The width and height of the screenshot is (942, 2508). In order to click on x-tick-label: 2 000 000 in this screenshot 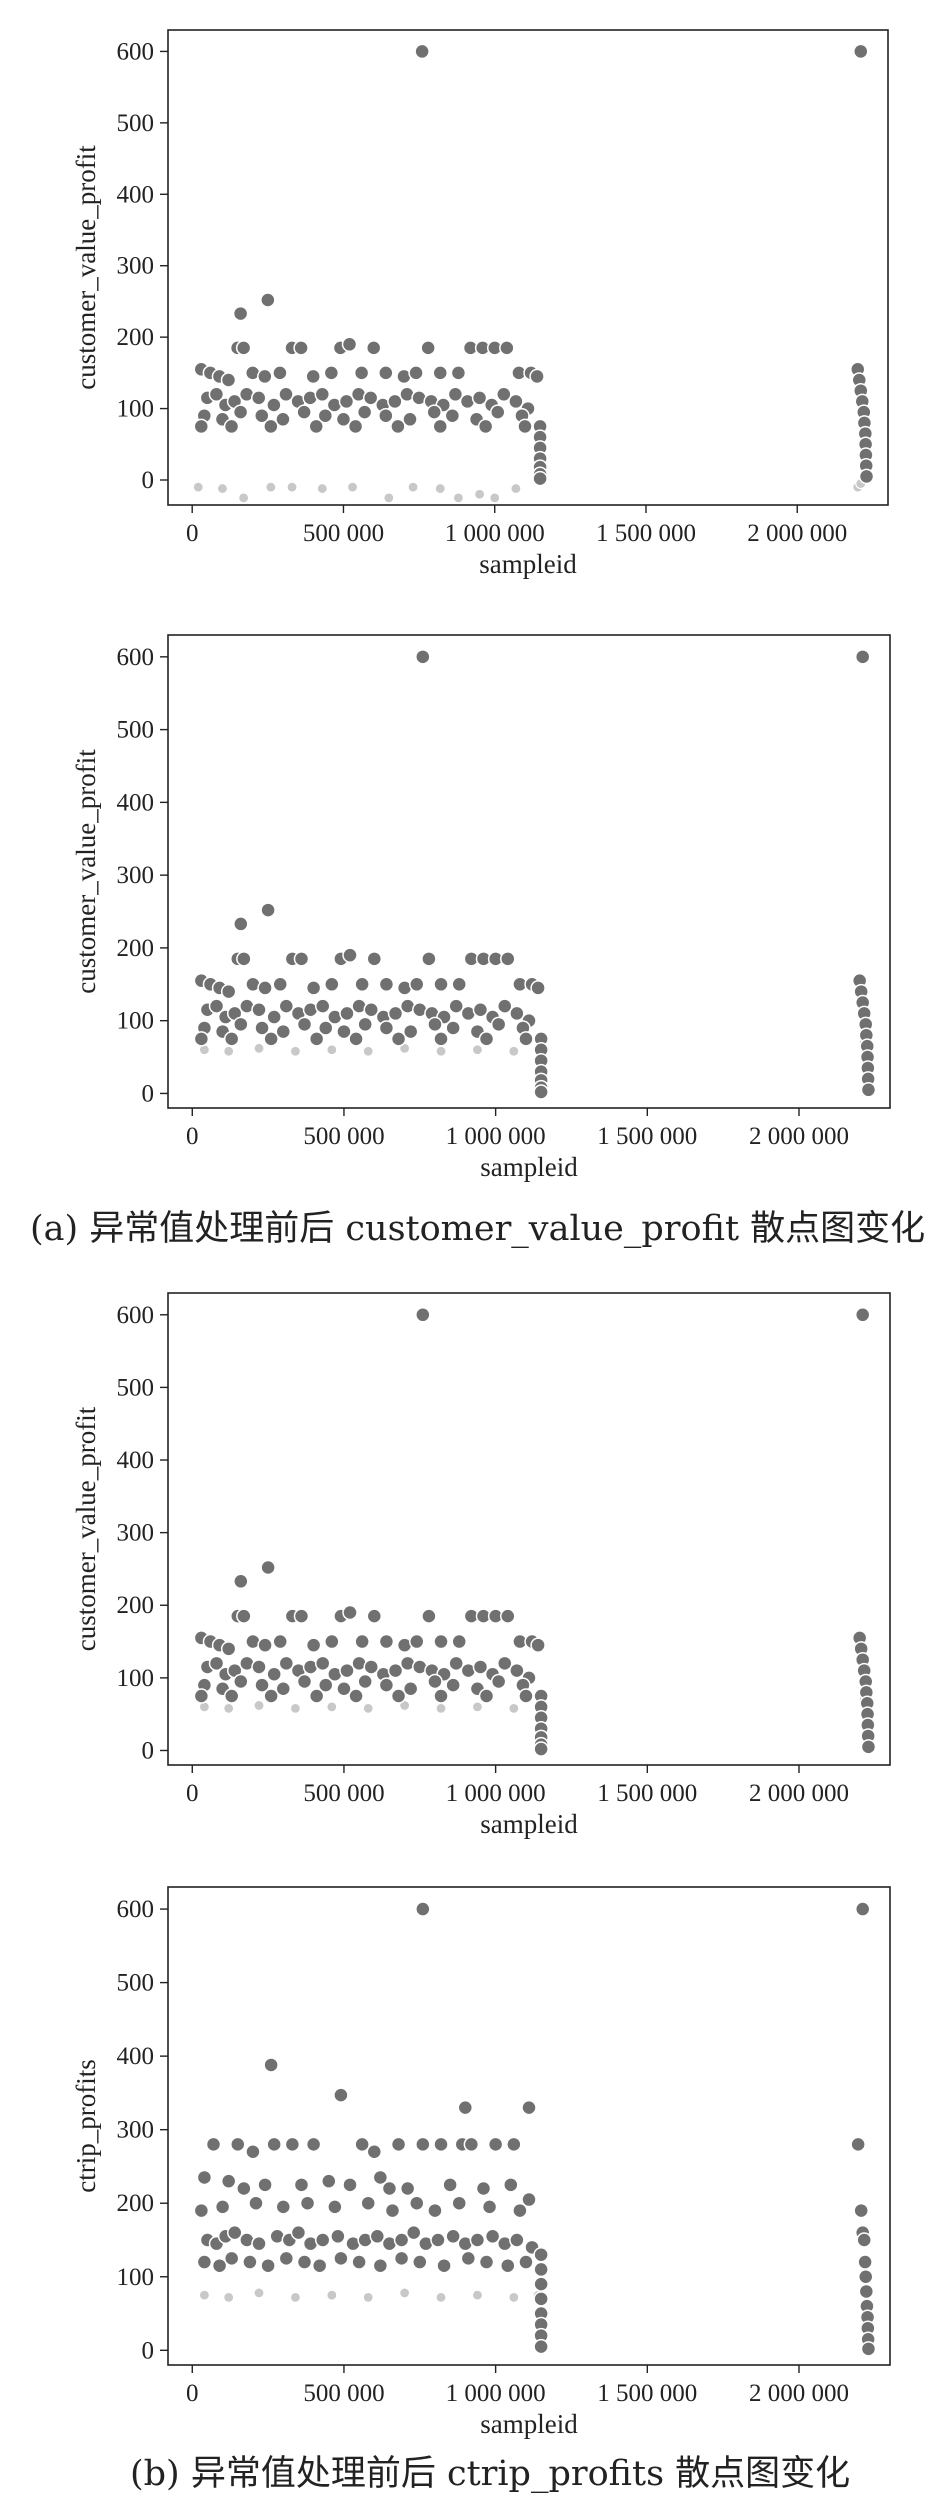, I will do `click(799, 1793)`.